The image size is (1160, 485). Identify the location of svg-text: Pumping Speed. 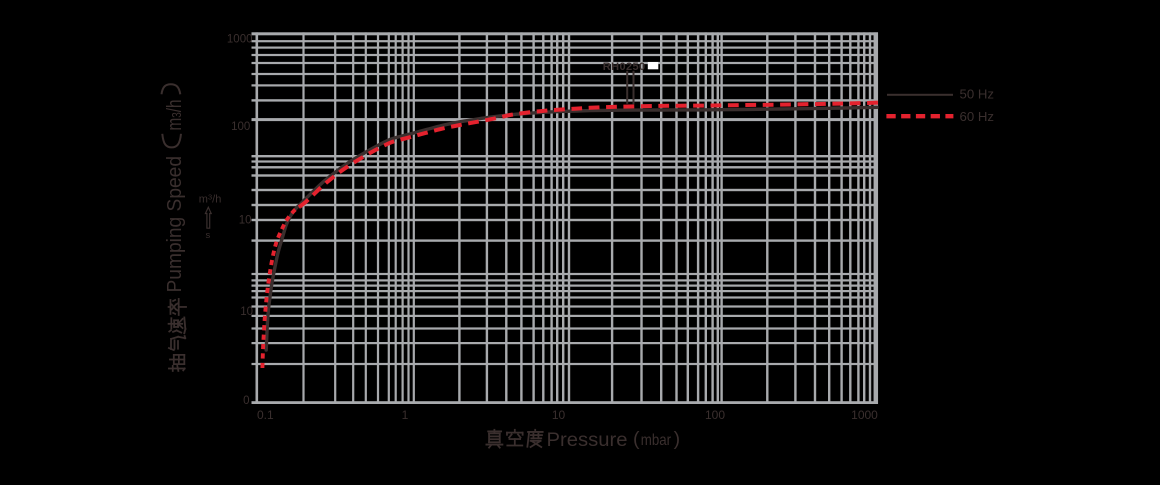
(174, 224).